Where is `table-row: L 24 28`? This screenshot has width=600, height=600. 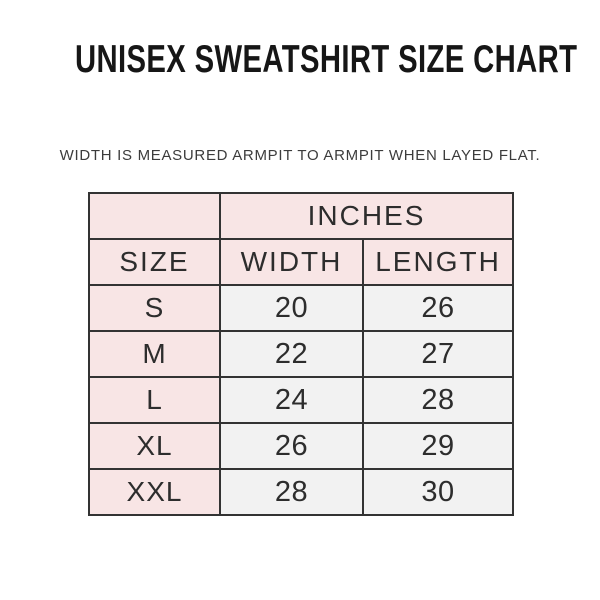
table-row: L 24 28 is located at coordinates (301, 400).